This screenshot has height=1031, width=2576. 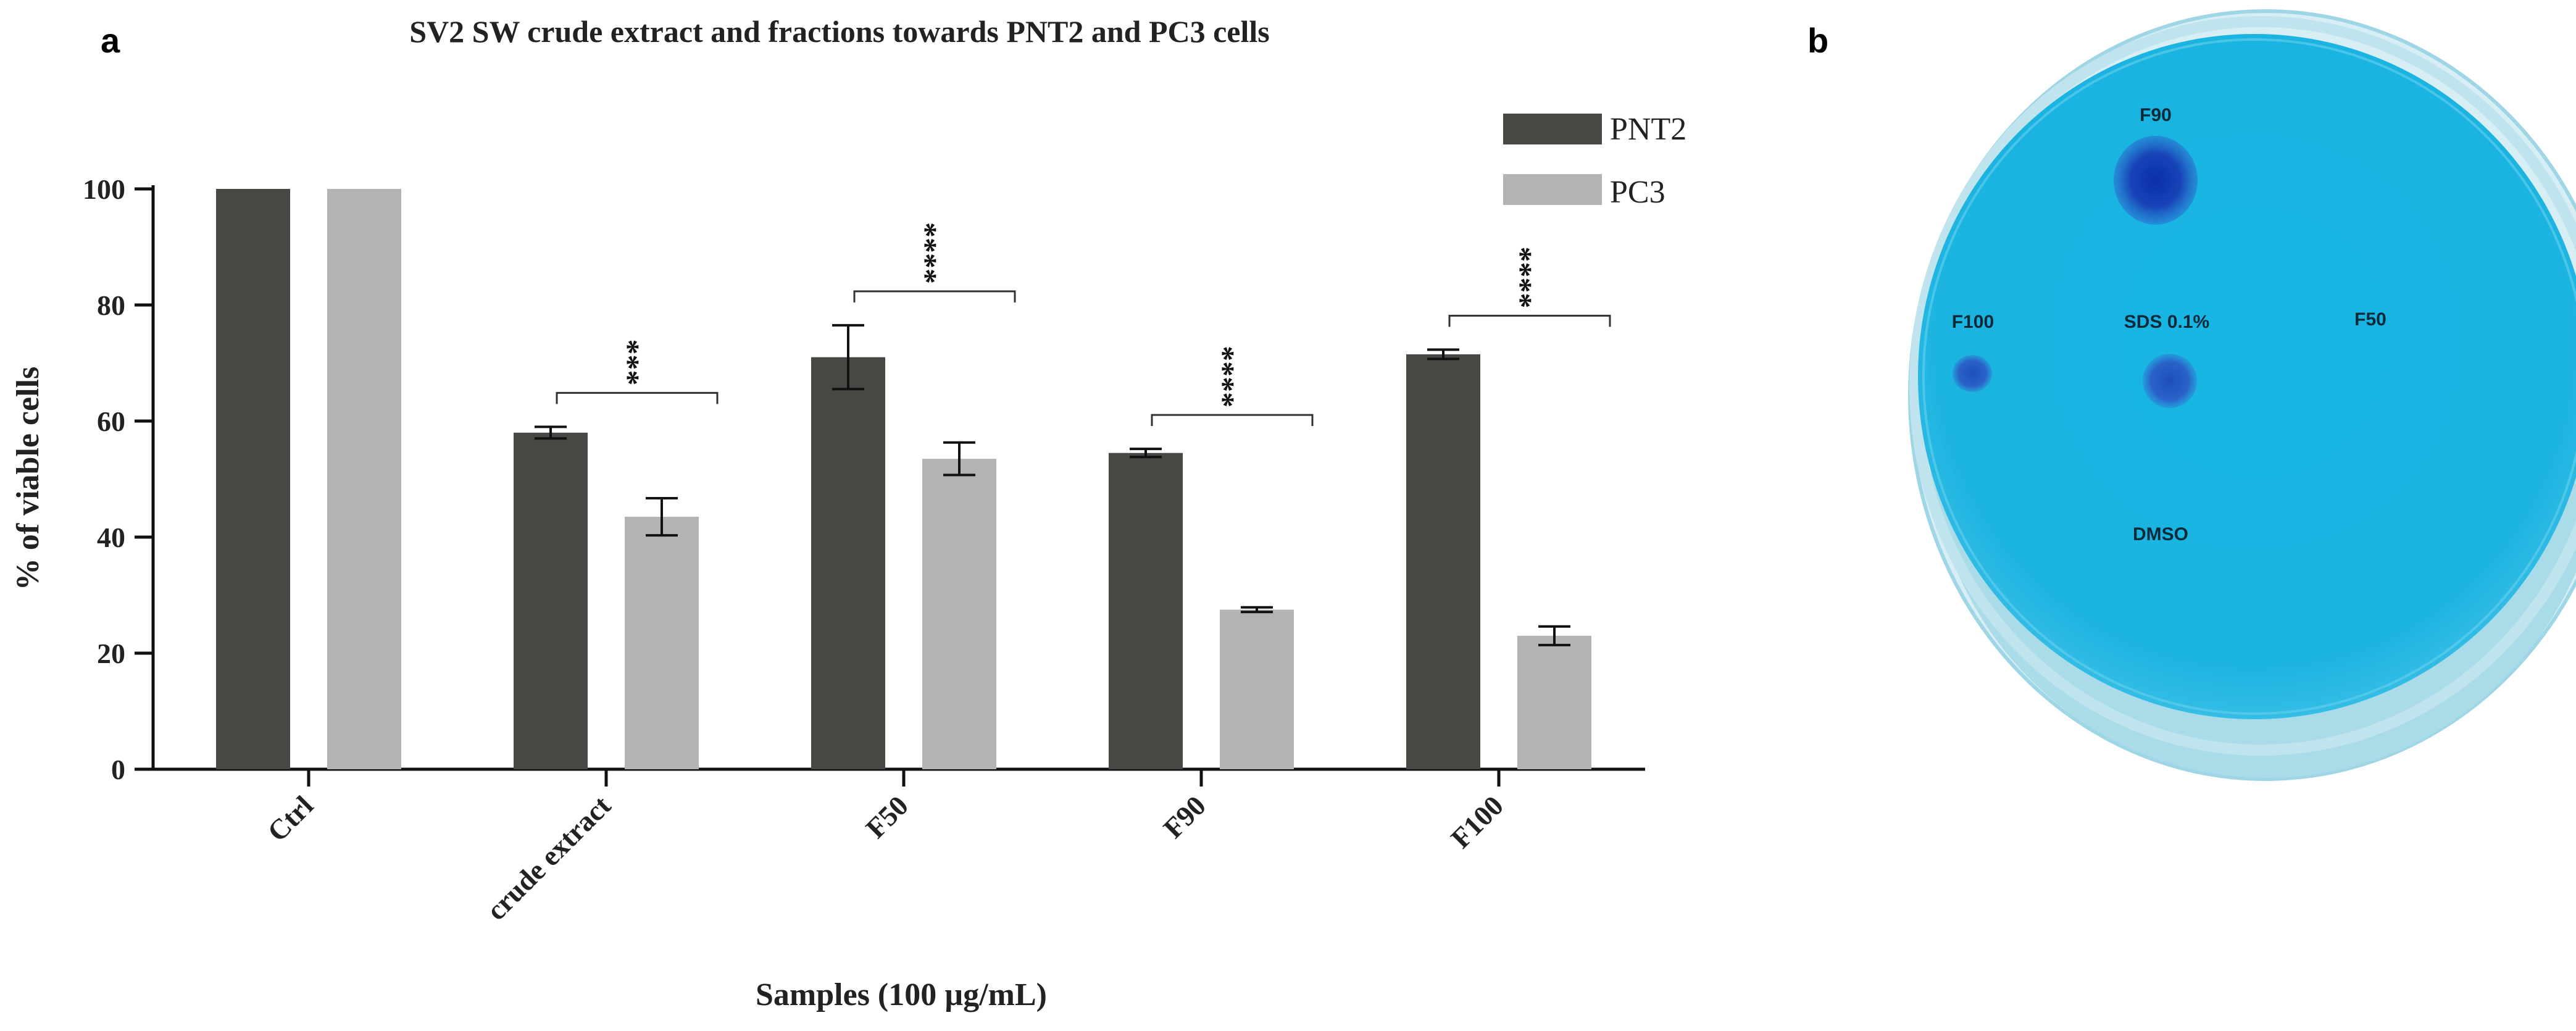 I want to click on x-tick-label: Ctrl, so click(x=290, y=819).